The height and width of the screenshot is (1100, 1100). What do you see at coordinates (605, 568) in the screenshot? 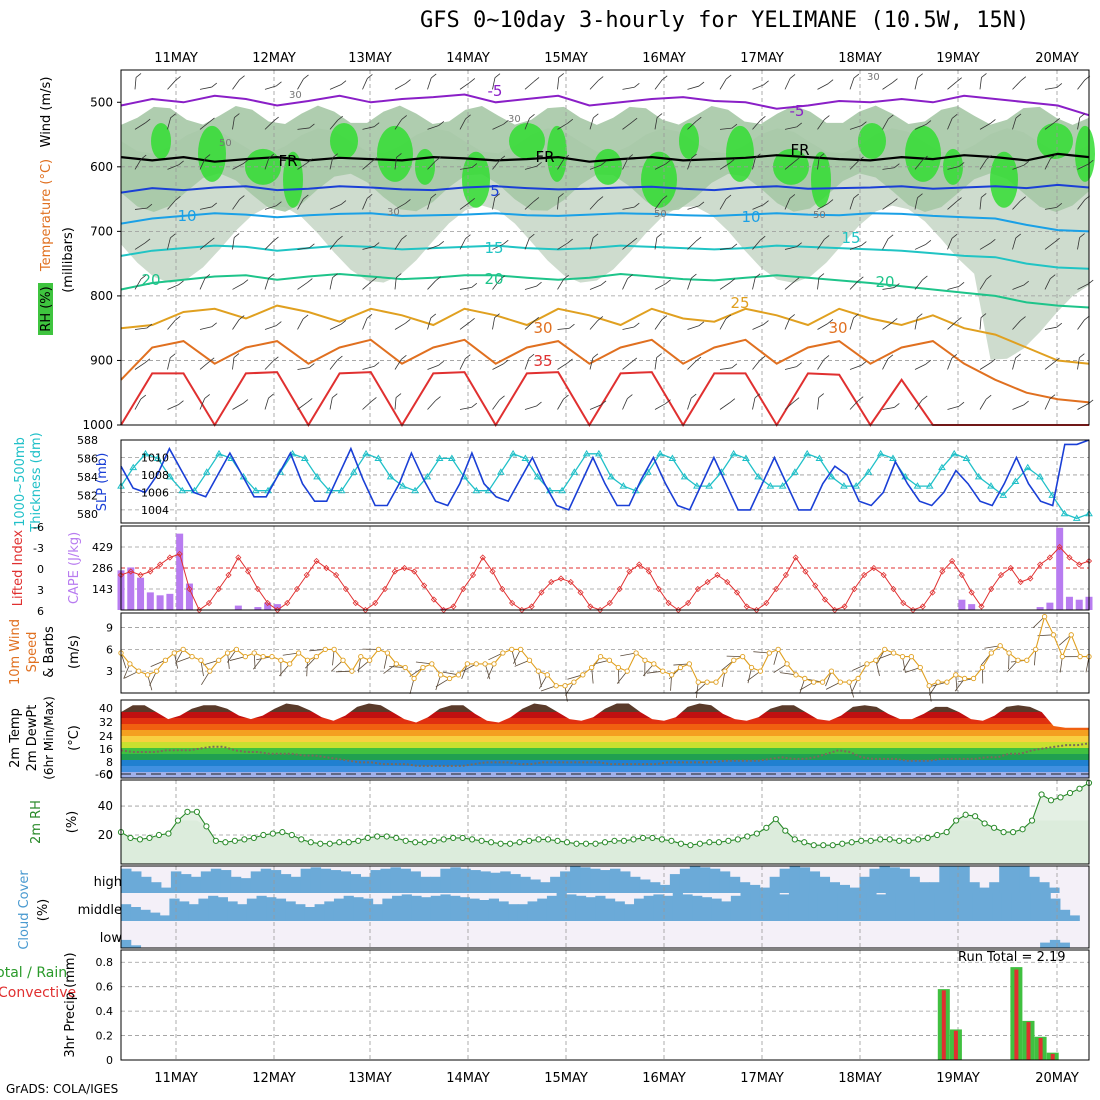
I see `cape-frame` at bounding box center [605, 568].